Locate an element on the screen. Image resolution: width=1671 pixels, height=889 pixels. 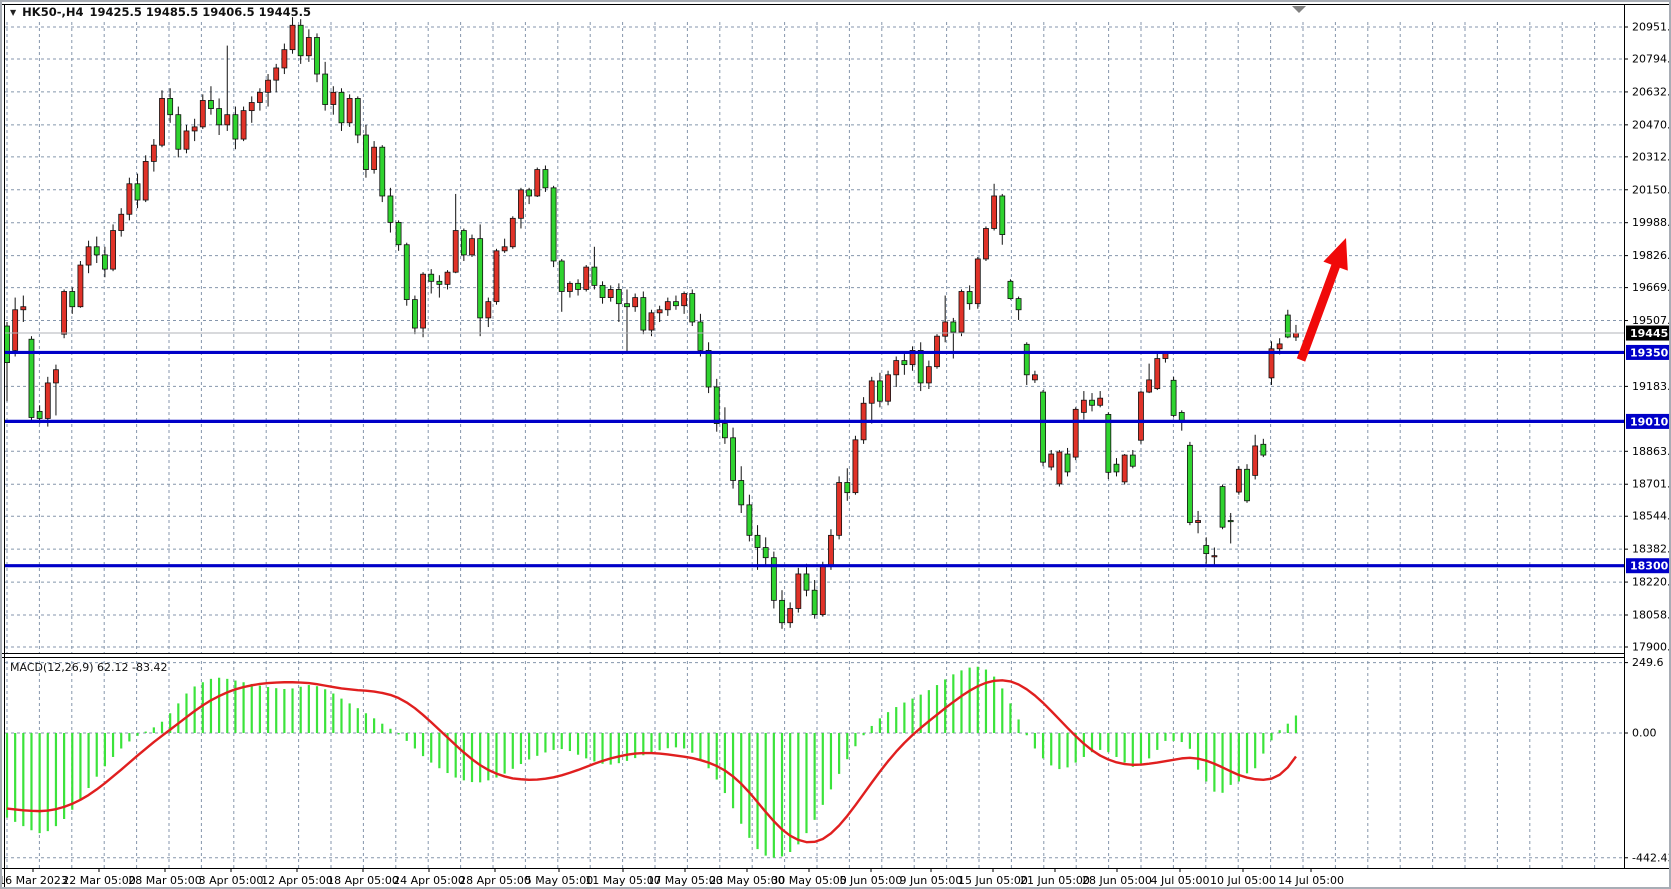
svg-text: 18382.0 is located at coordinates (1651, 549).